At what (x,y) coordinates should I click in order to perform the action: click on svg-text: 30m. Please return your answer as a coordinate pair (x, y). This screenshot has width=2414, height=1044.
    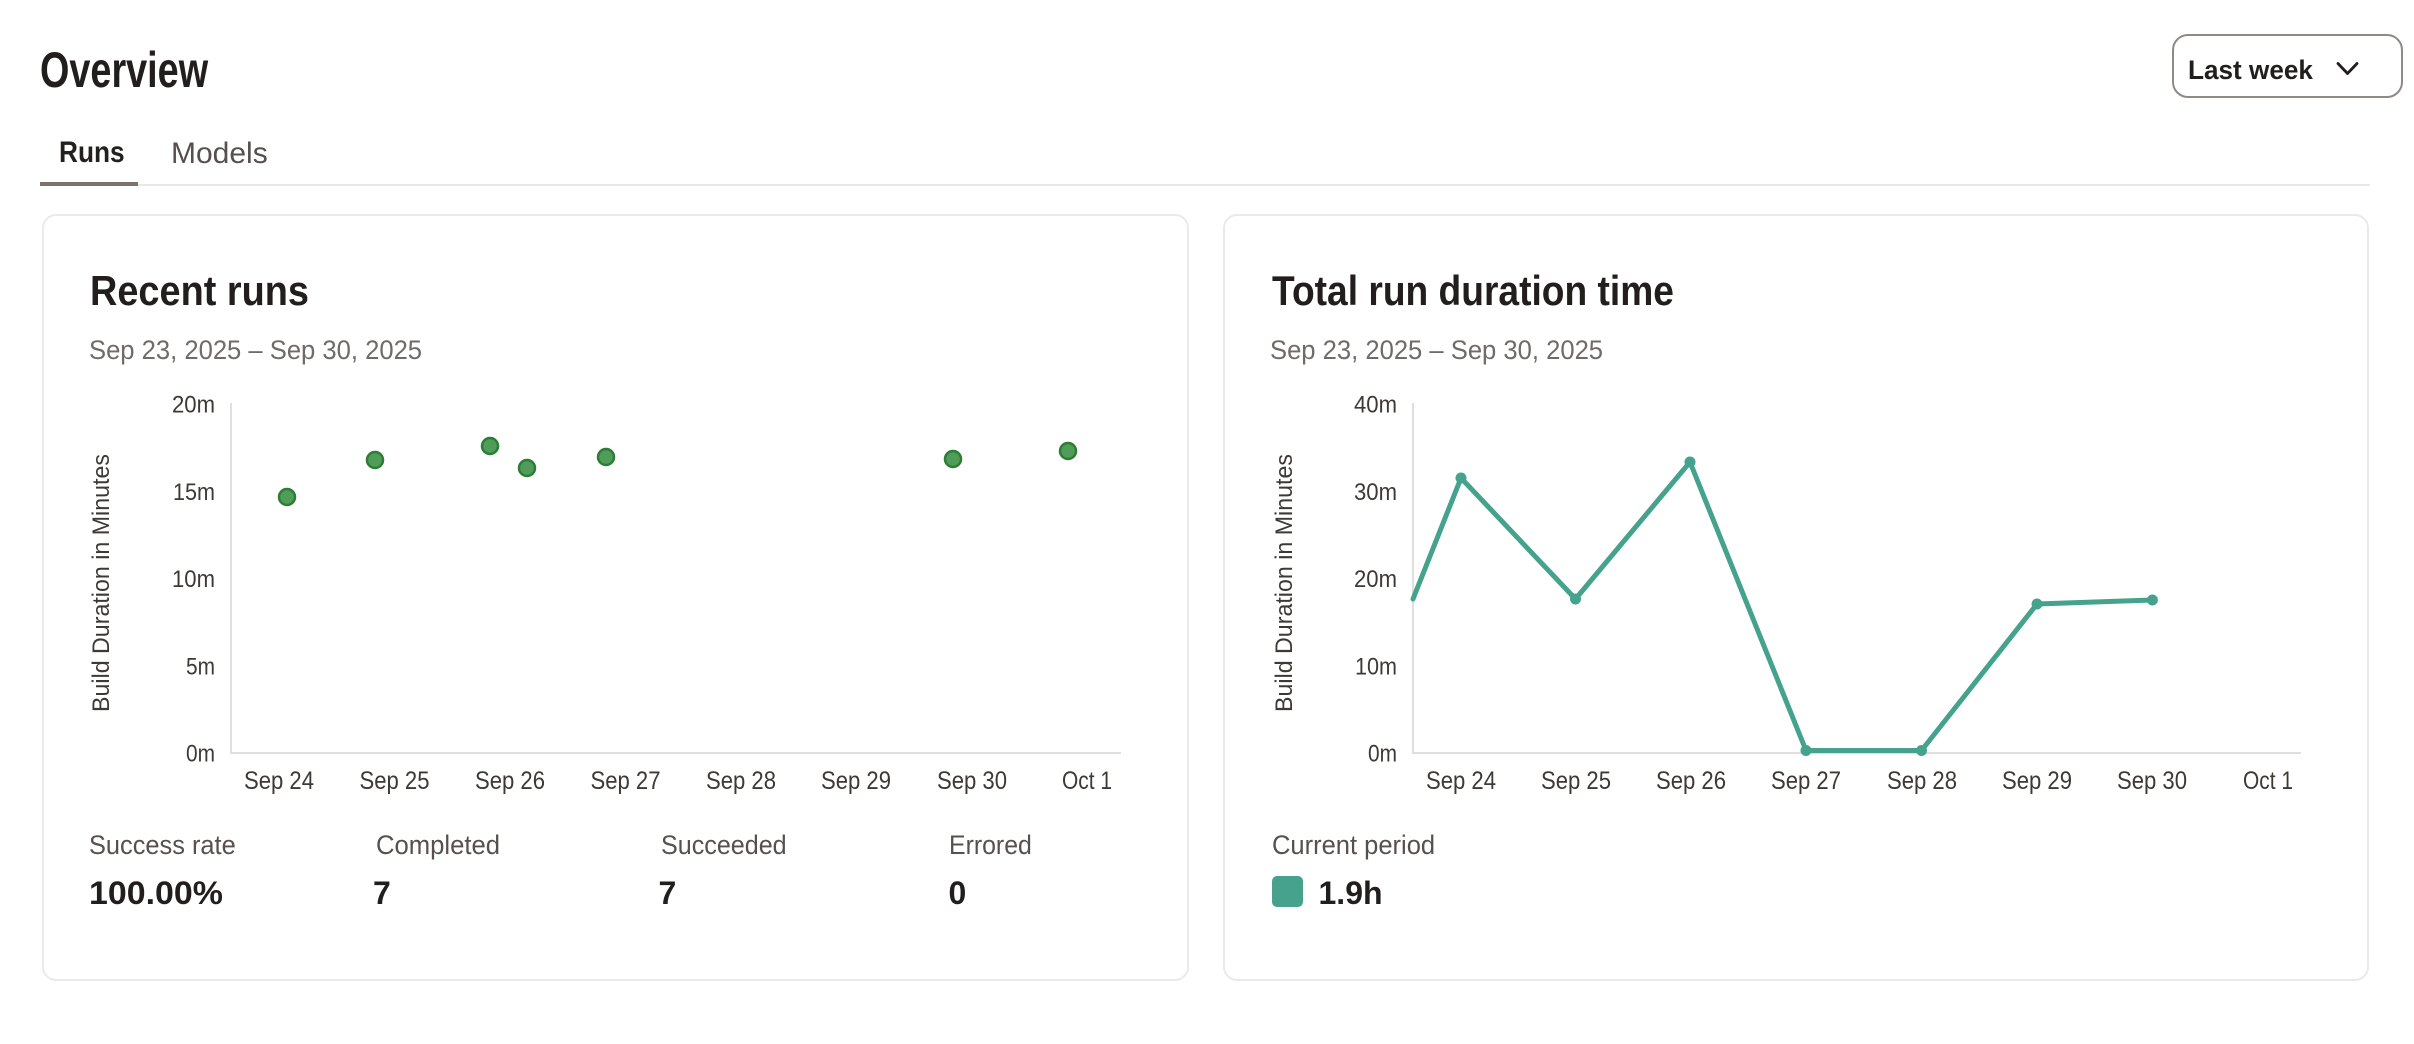
    Looking at the image, I should click on (1375, 492).